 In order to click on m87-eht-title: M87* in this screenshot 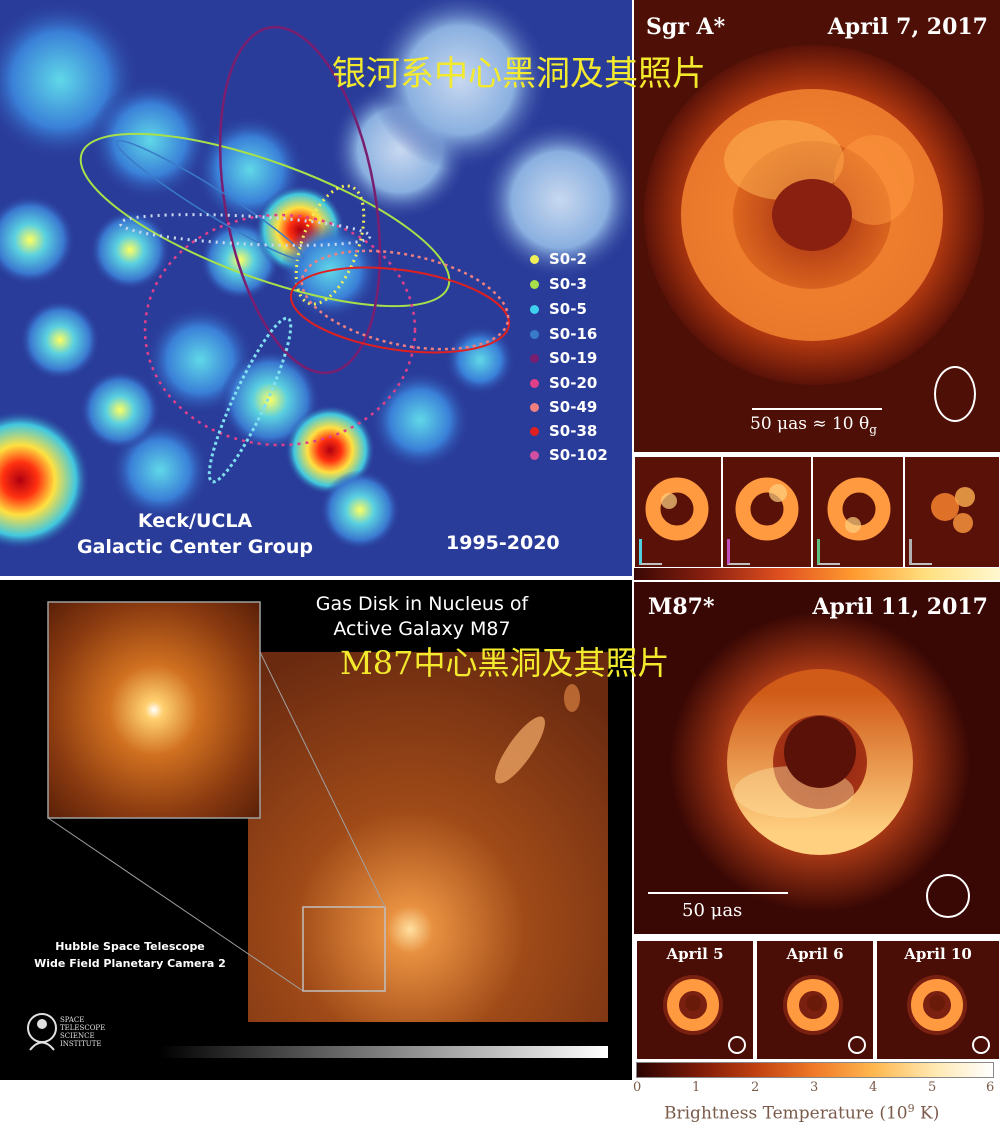, I will do `click(681, 607)`.